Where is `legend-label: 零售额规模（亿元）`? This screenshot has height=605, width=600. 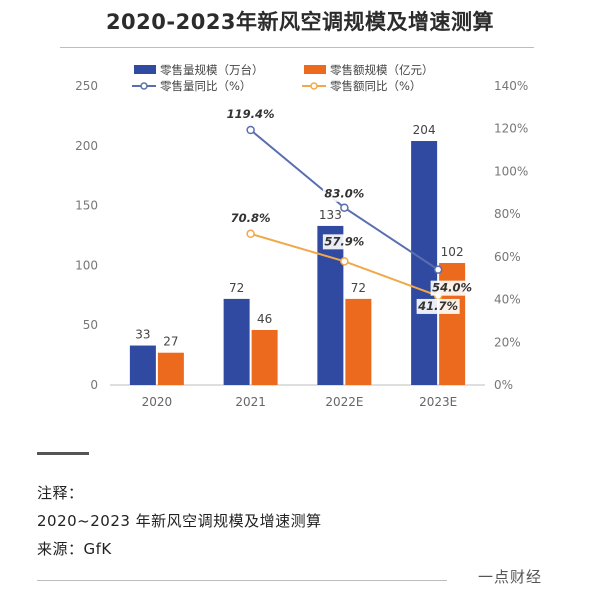 legend-label: 零售额规模（亿元） is located at coordinates (382, 70).